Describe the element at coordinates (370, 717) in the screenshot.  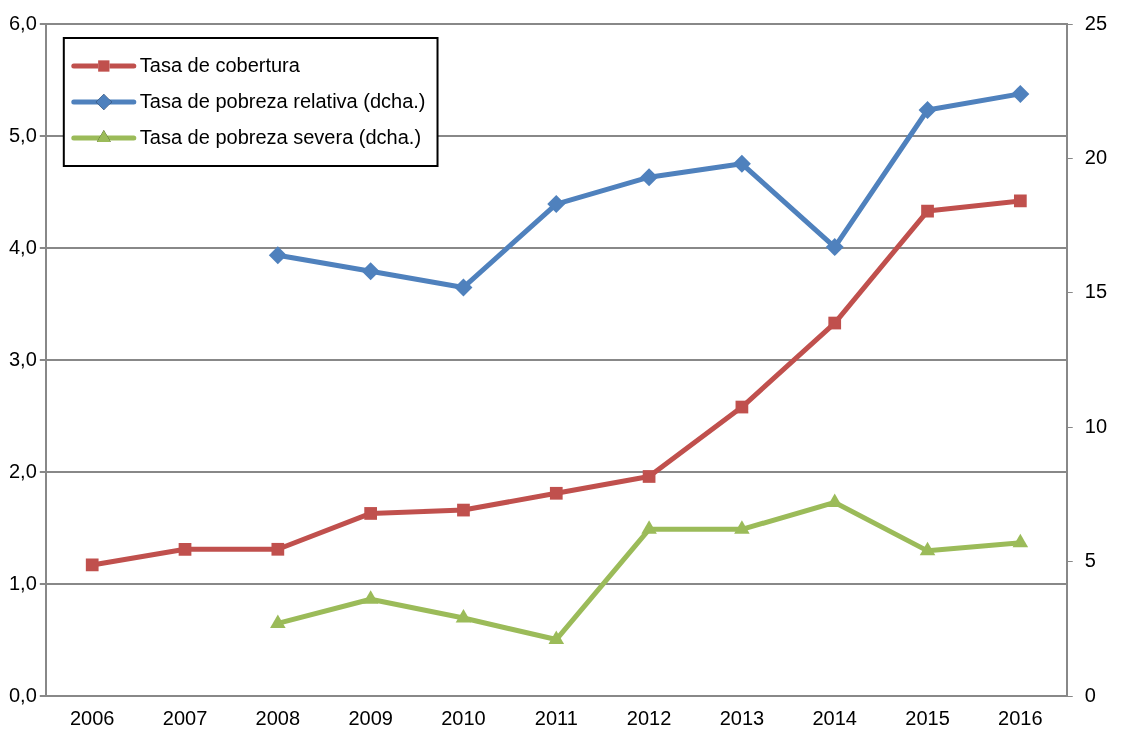
I see `x-tick-label: 2009` at that location.